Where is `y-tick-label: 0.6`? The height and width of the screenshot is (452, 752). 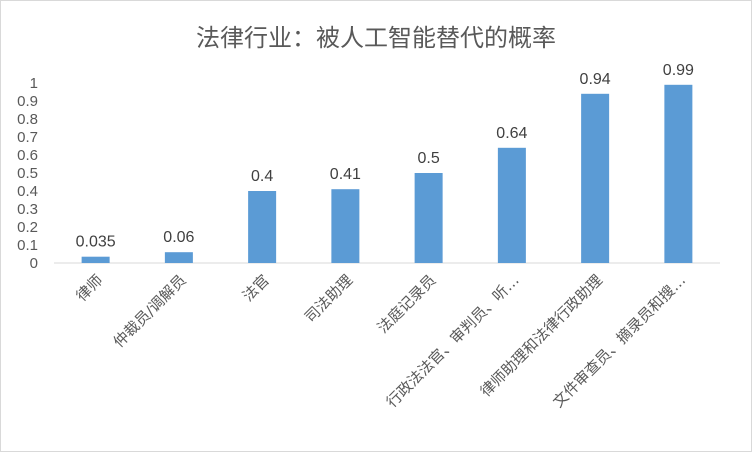
y-tick-label: 0.6 is located at coordinates (27, 155).